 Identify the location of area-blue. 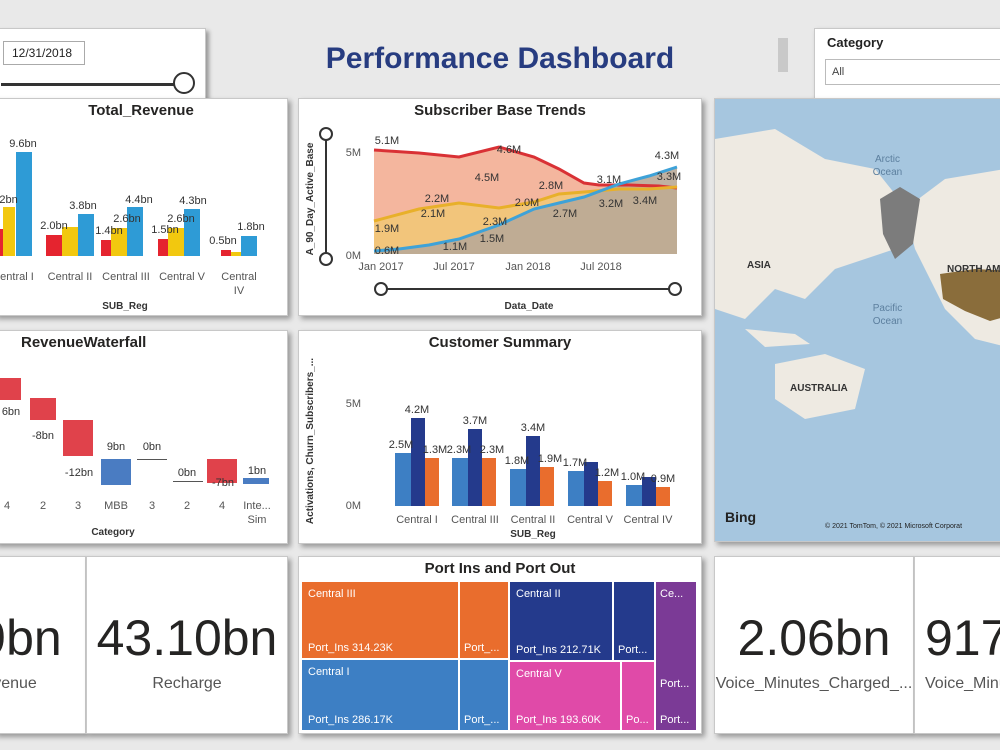
(525, 210).